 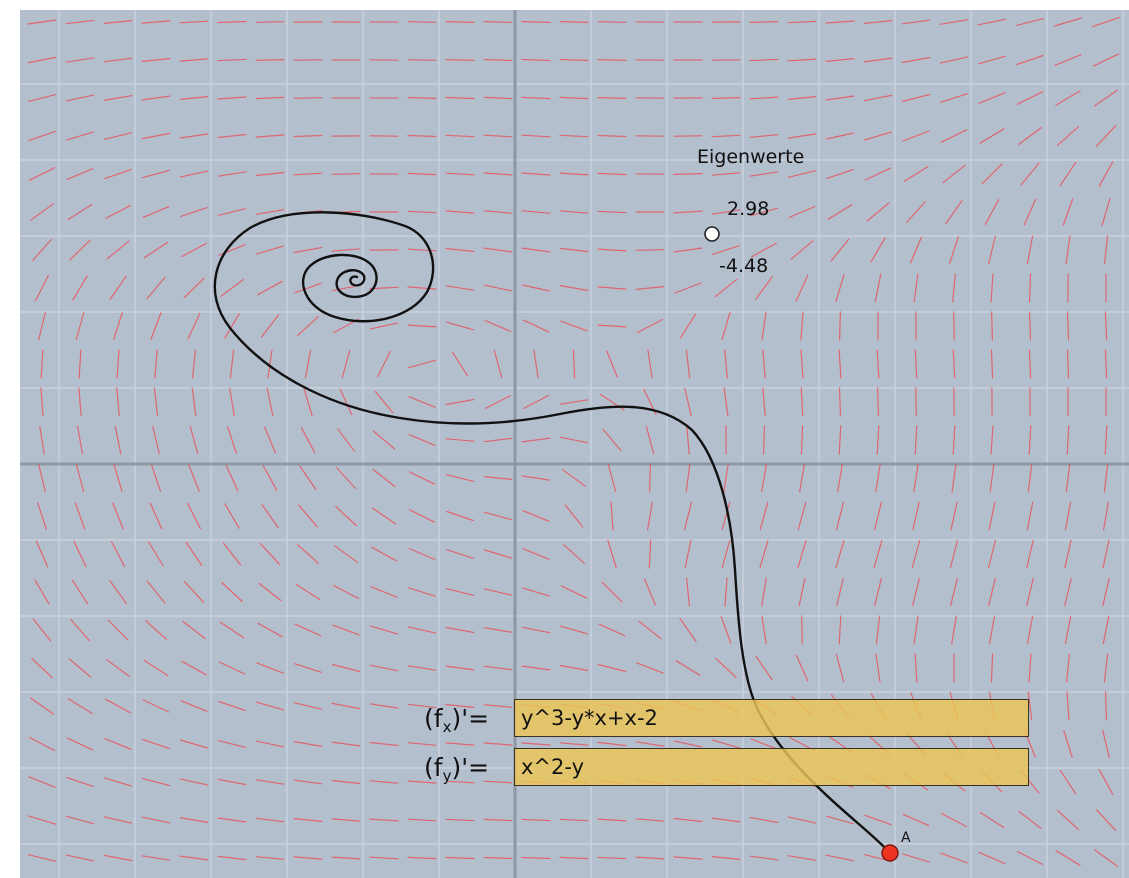 What do you see at coordinates (470, 718) in the screenshot?
I see `fx-label-suffix: )'=` at bounding box center [470, 718].